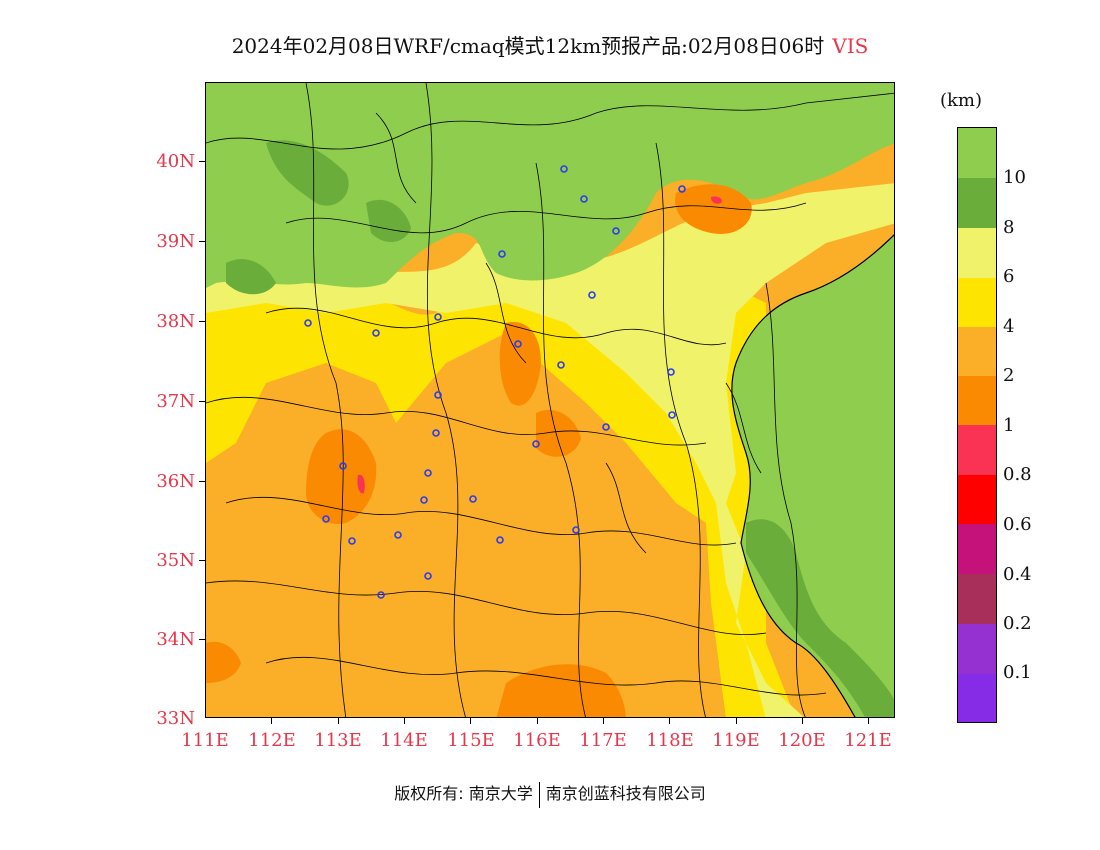 The image size is (1100, 850). Describe the element at coordinates (205, 740) in the screenshot. I see `lon-label-111e: 111E` at that location.